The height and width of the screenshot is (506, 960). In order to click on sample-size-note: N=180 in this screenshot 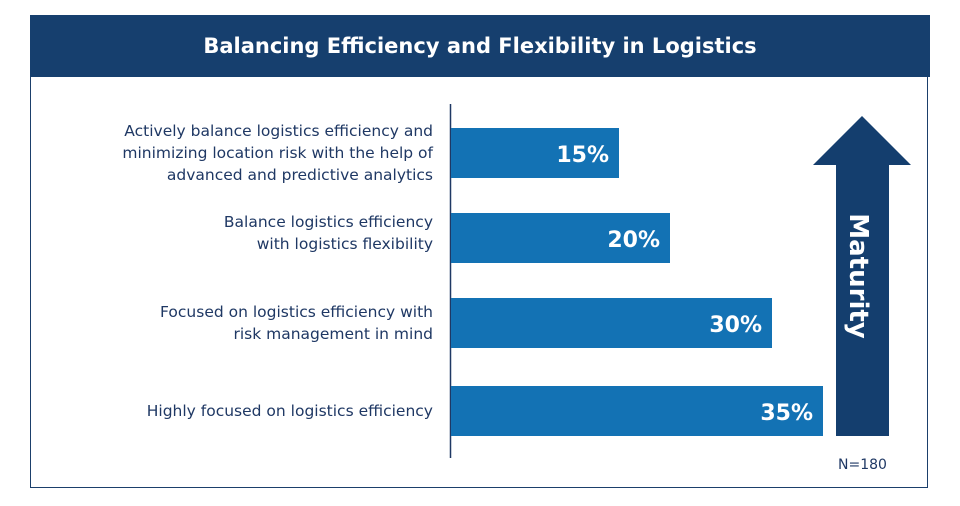, I will do `click(862, 465)`.